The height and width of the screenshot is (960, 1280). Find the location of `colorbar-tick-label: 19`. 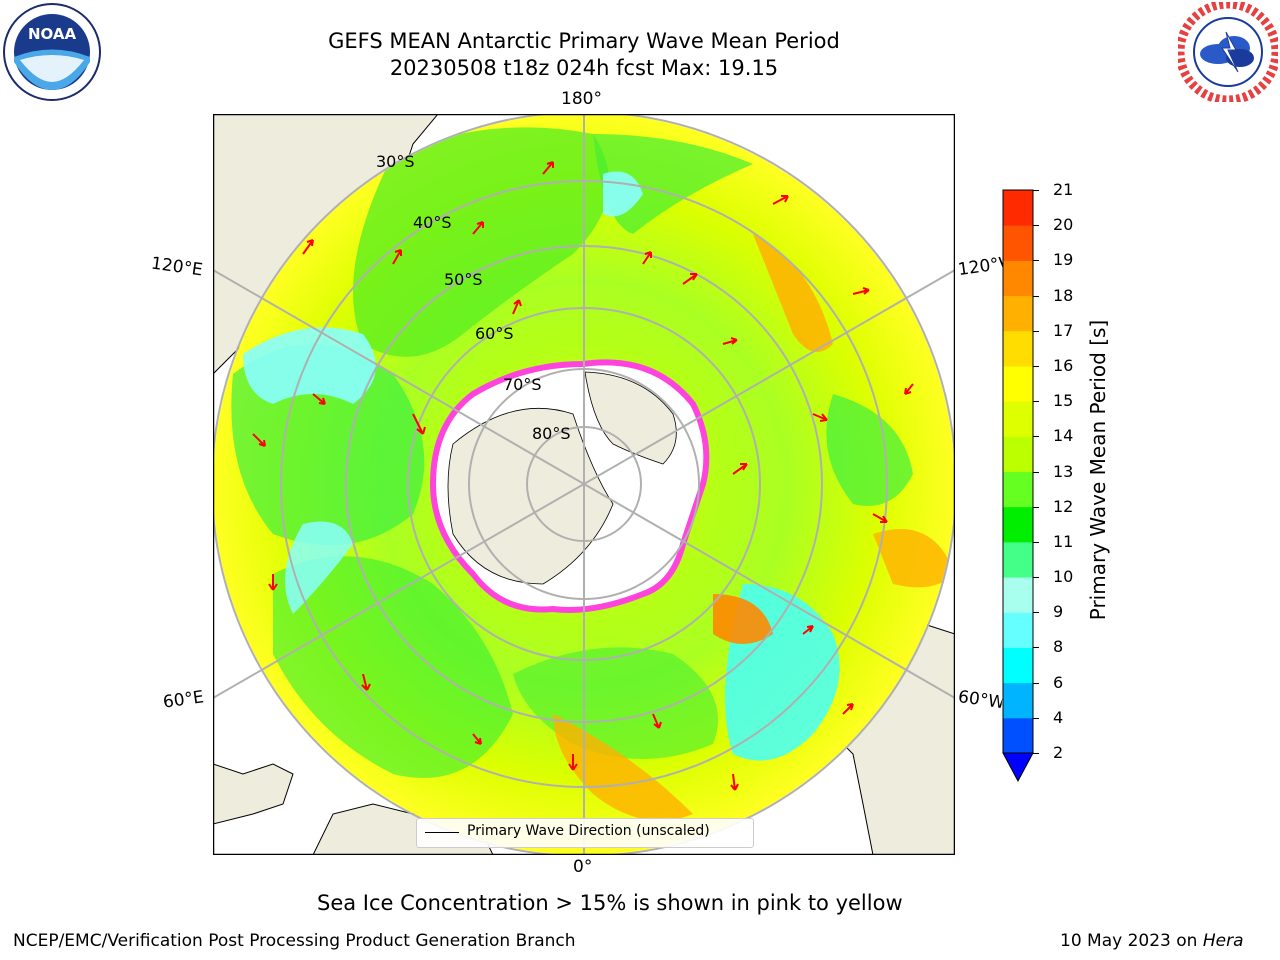

colorbar-tick-label: 19 is located at coordinates (1063, 260).